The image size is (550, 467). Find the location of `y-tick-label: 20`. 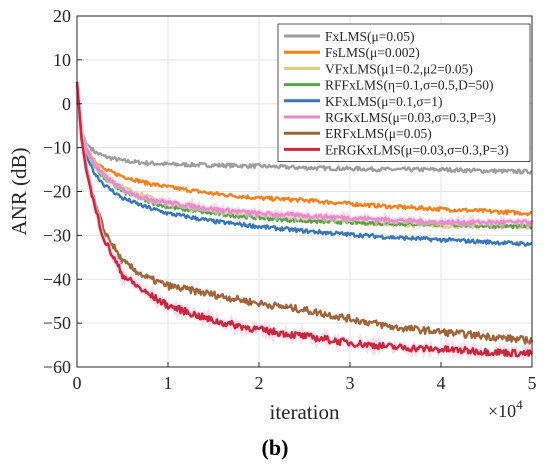

y-tick-label: 20 is located at coordinates (62, 16).